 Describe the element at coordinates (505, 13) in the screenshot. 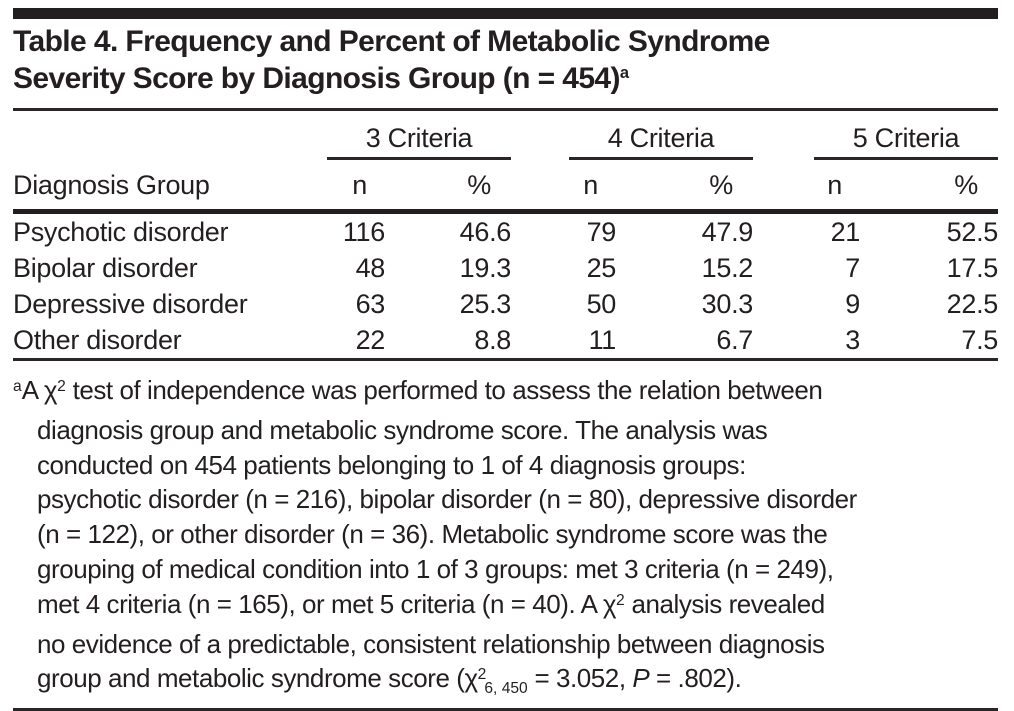

I see `top-rule-bar` at that location.